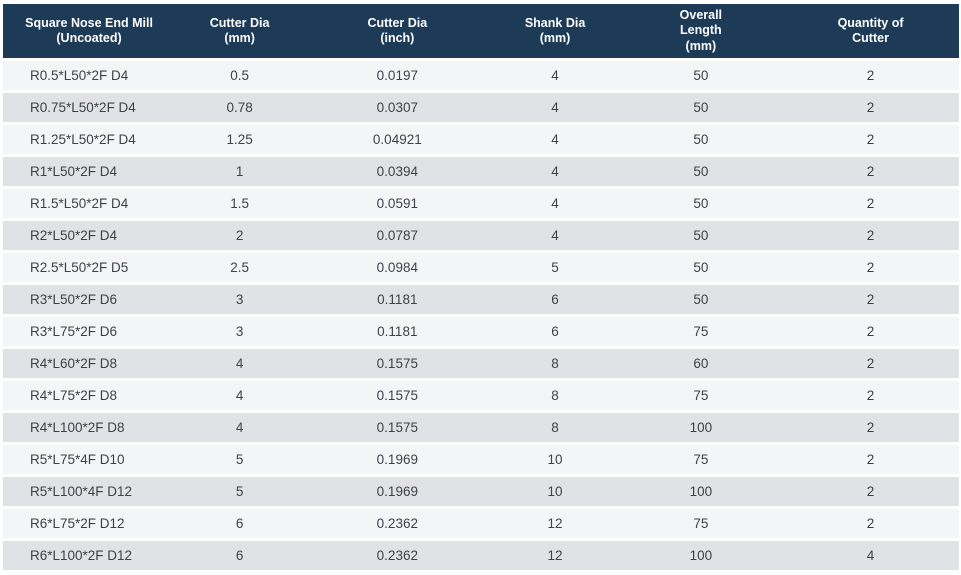 Image resolution: width=961 pixels, height=575 pixels. Describe the element at coordinates (89, 267) in the screenshot. I see `cell-model: R2.5*L50*2F D5` at that location.